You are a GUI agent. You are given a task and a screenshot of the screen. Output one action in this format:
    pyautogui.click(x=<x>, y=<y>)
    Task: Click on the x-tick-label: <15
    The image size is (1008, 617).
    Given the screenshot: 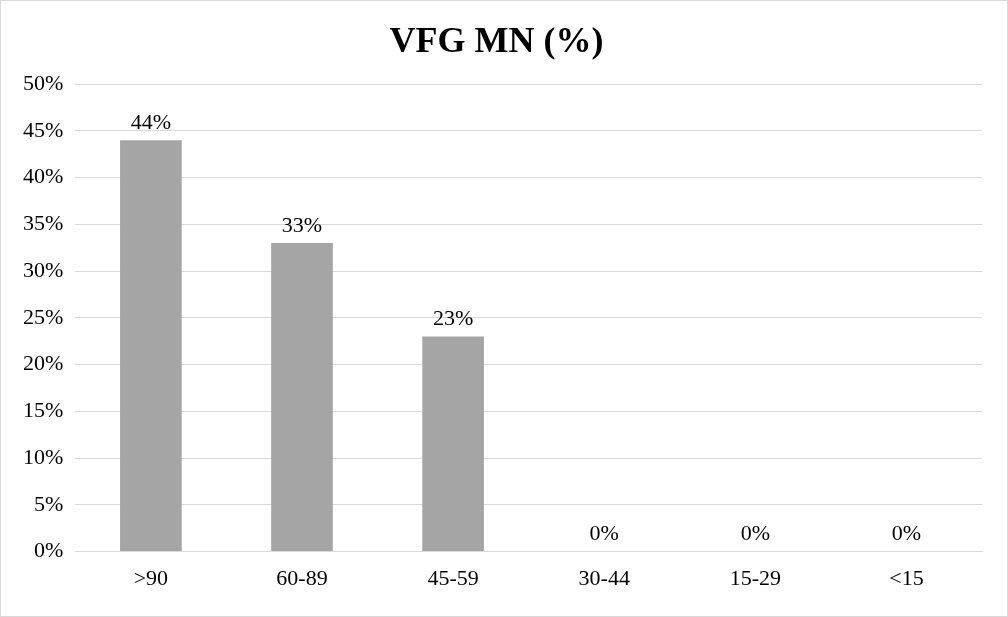 What is the action you would take?
    pyautogui.click(x=906, y=577)
    